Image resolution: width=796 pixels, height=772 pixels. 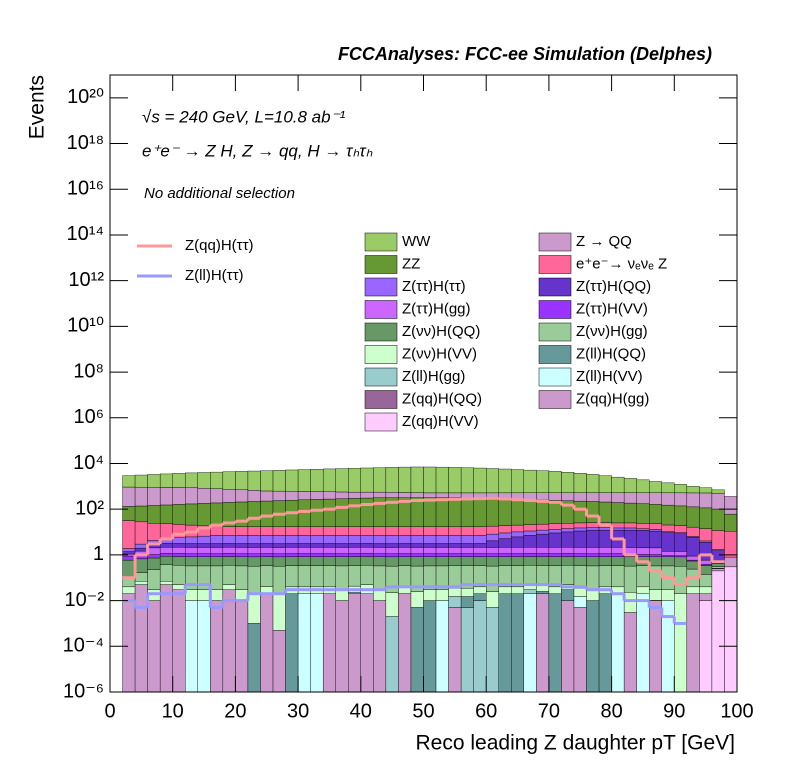 I want to click on legend-label: Z(ll)H(QQ), so click(x=611, y=353).